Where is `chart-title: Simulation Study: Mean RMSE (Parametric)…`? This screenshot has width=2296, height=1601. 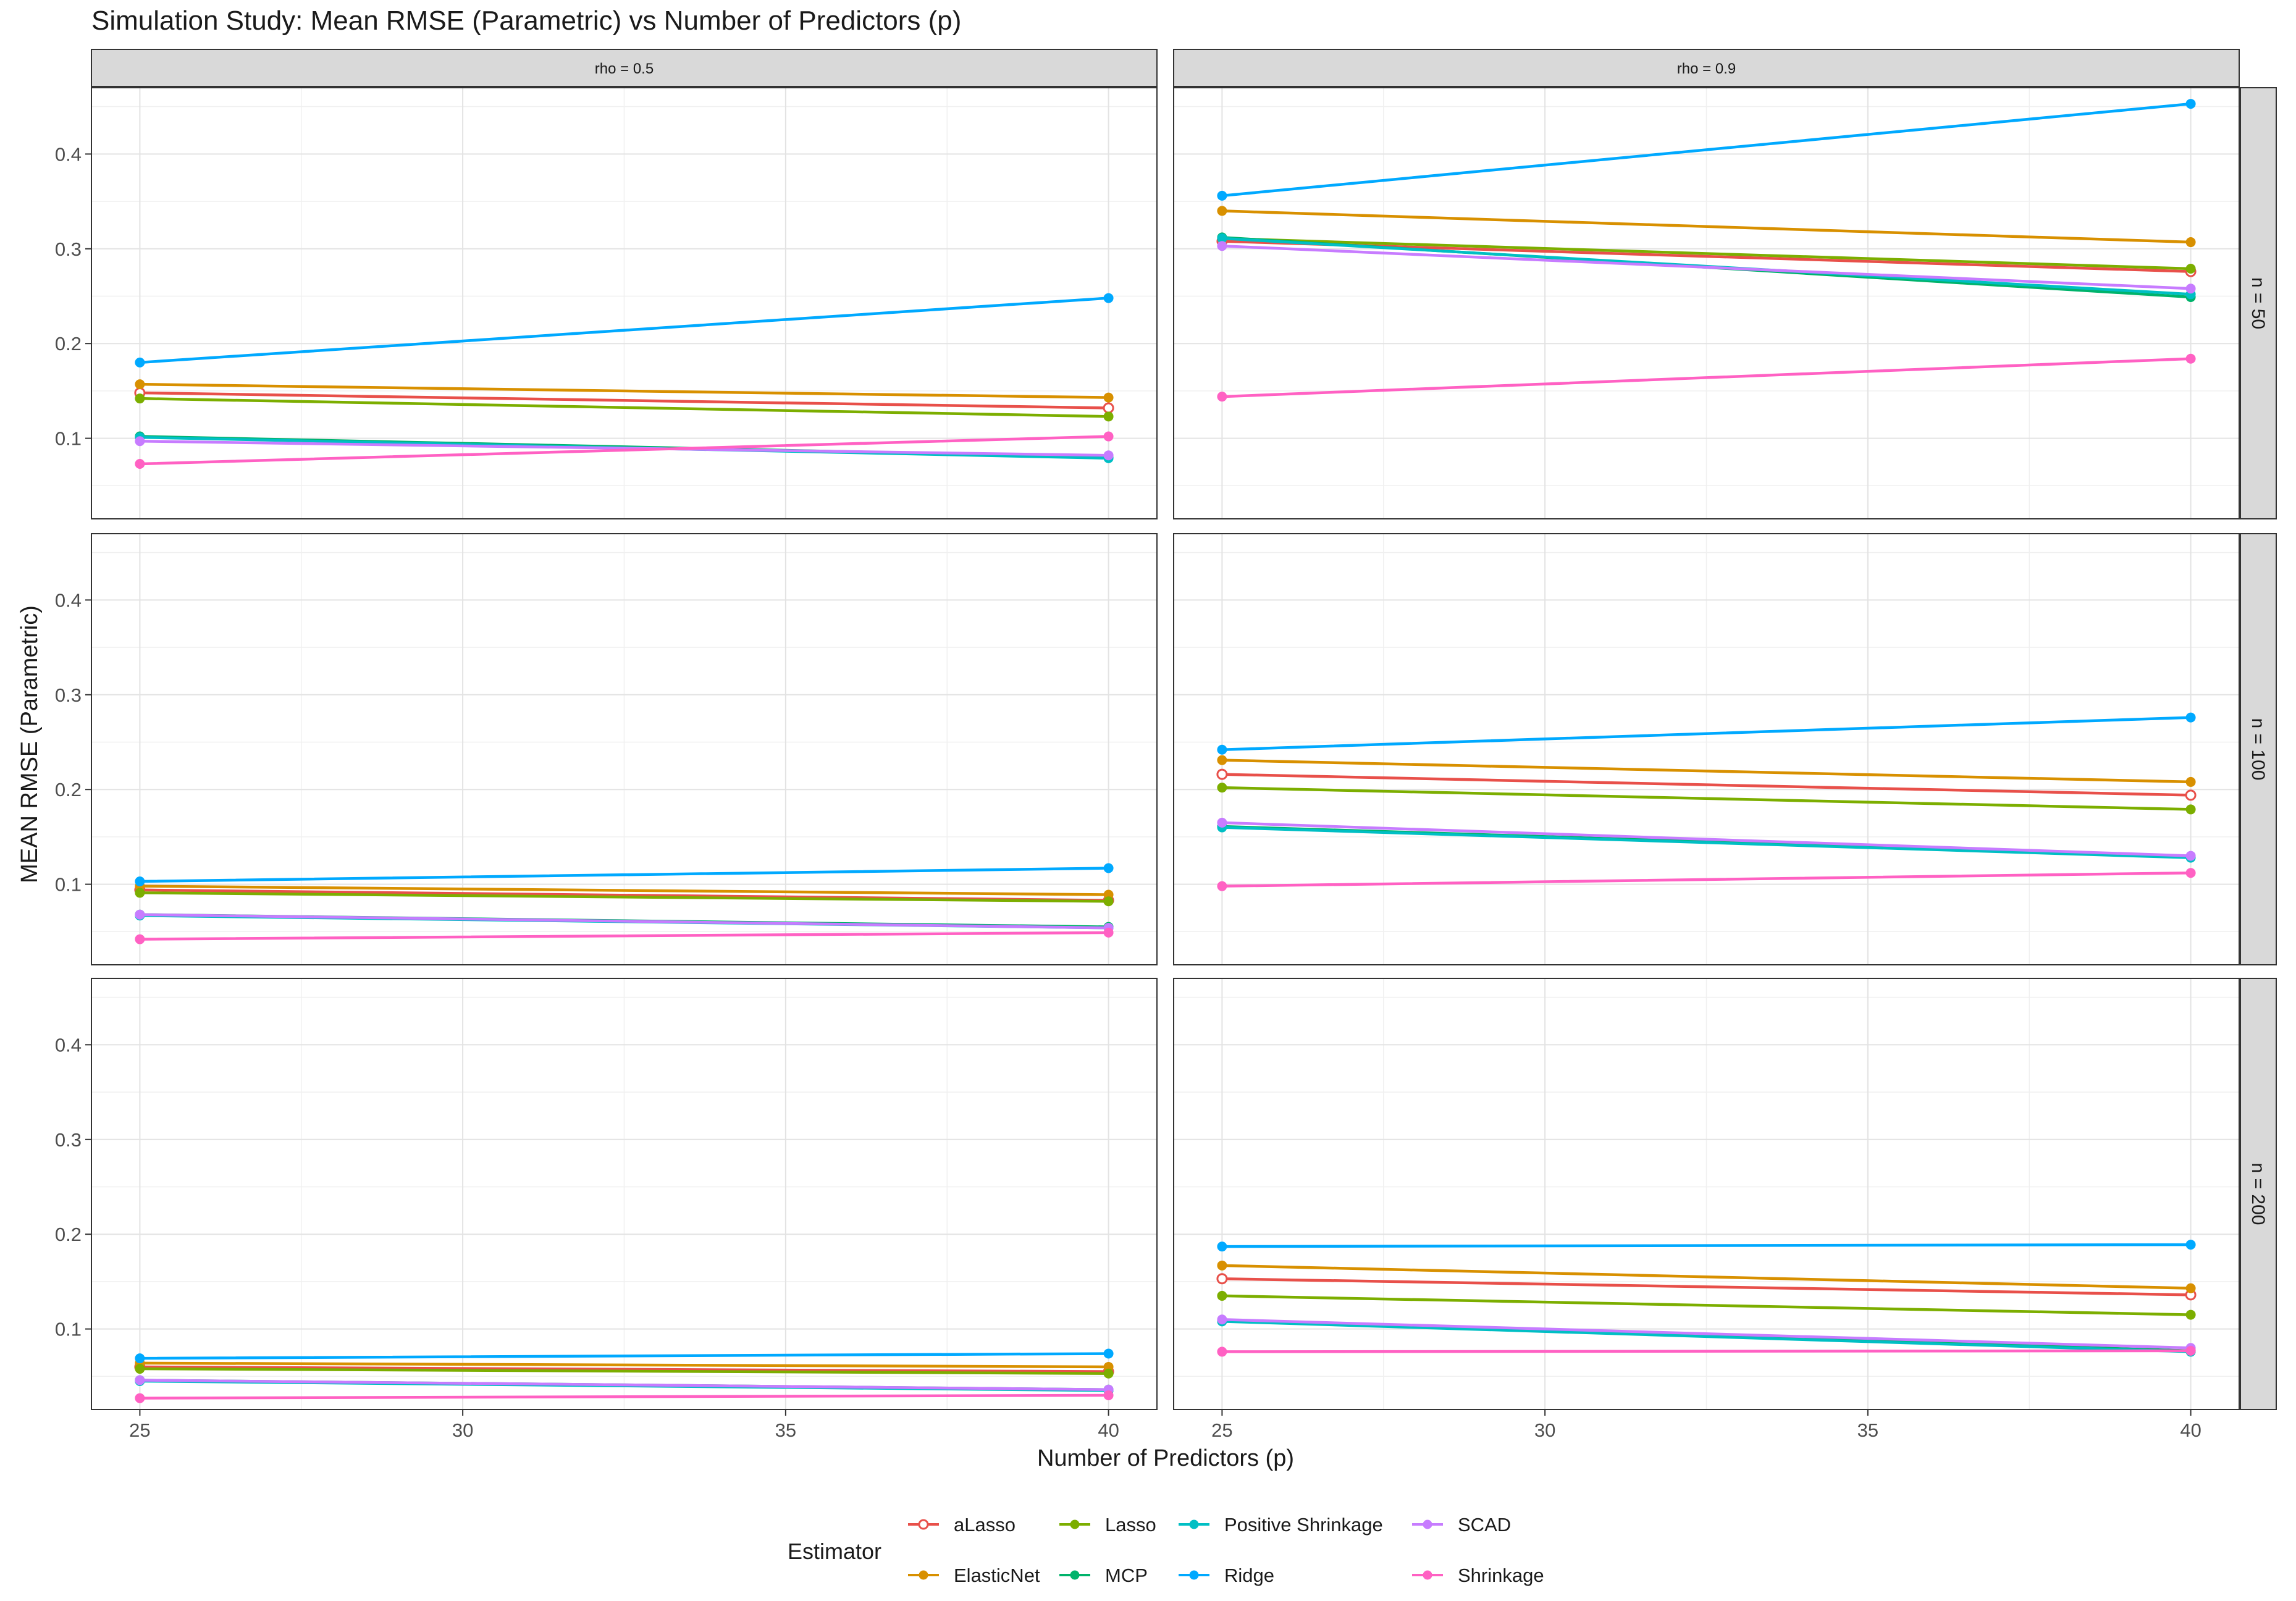 chart-title: Simulation Study: Mean RMSE (Parametric)… is located at coordinates (526, 21).